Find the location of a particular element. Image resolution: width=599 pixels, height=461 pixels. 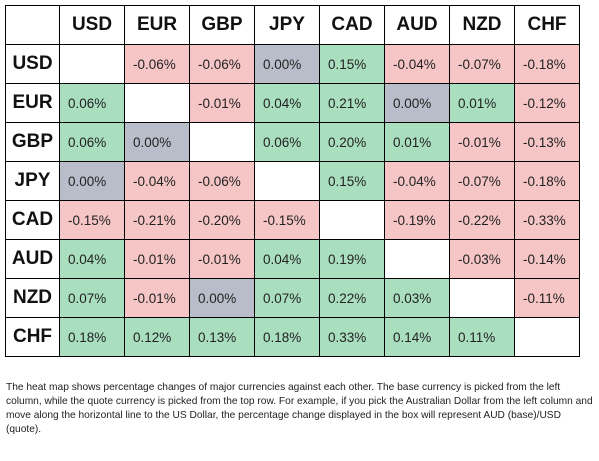

heatmap-cell-eur-jpy: 0.04% is located at coordinates (287, 103).